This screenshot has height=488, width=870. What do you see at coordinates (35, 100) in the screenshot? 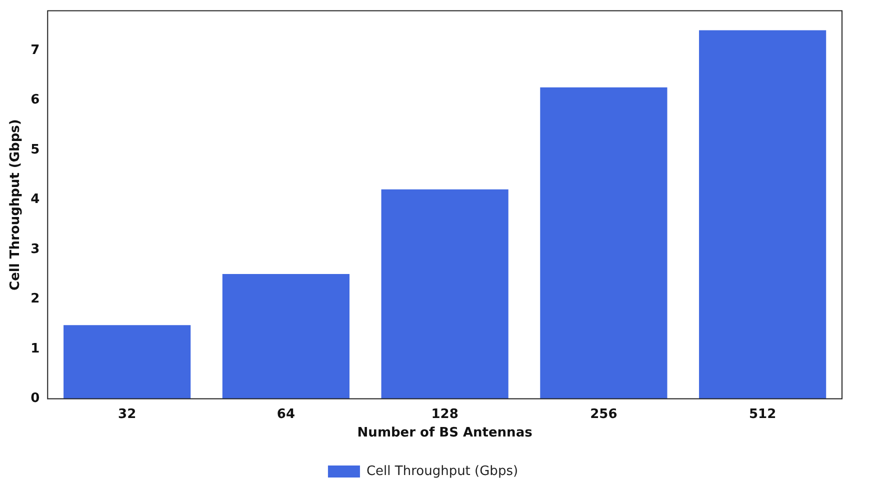
I see `y-tick-label: 6` at bounding box center [35, 100].